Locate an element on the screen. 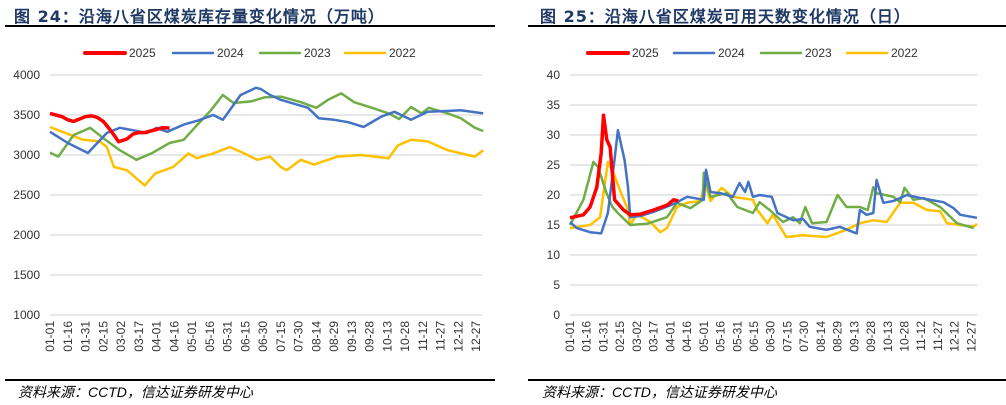  y-tick-label: 25 is located at coordinates (554, 165).